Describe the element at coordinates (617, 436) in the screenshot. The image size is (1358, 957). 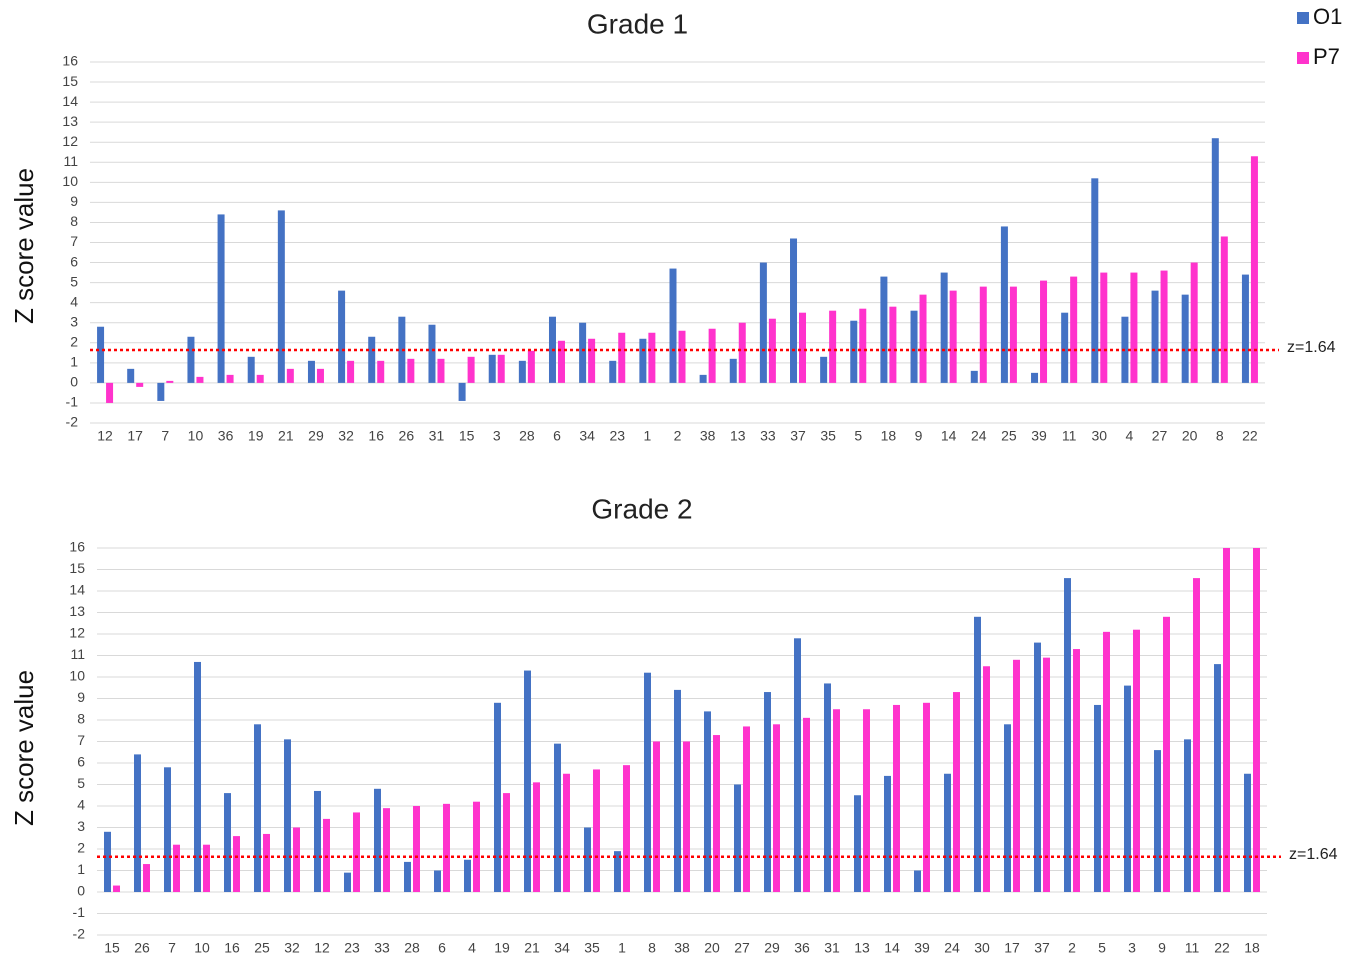
I see `x-tick-label: 23` at that location.